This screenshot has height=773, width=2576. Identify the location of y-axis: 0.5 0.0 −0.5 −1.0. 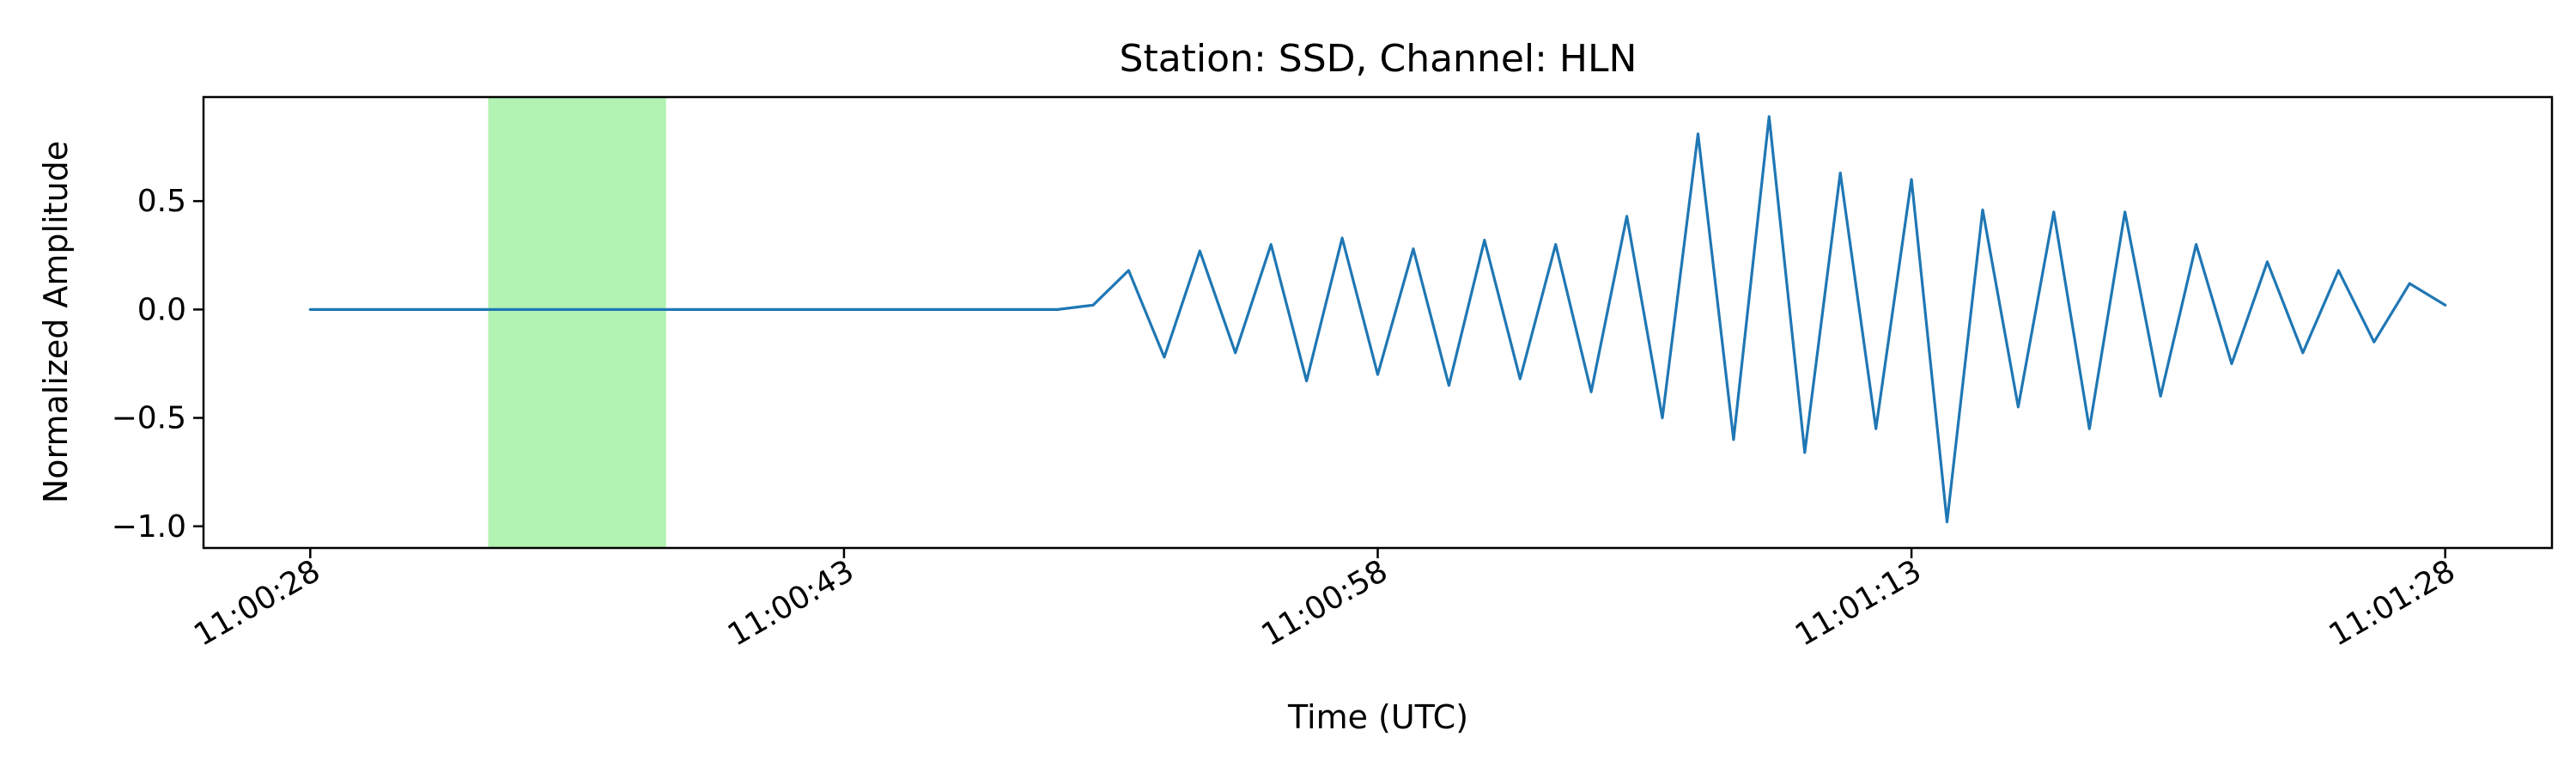
(158, 364).